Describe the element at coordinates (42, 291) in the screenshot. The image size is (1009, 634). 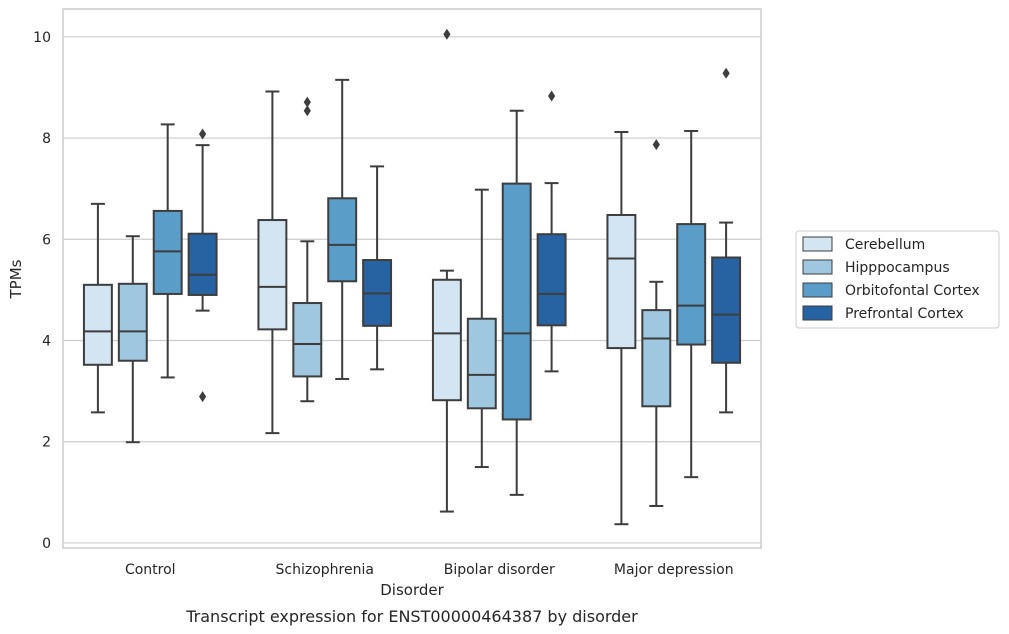
I see `y-tick-labels: 0 2 4 6 8 10` at that location.